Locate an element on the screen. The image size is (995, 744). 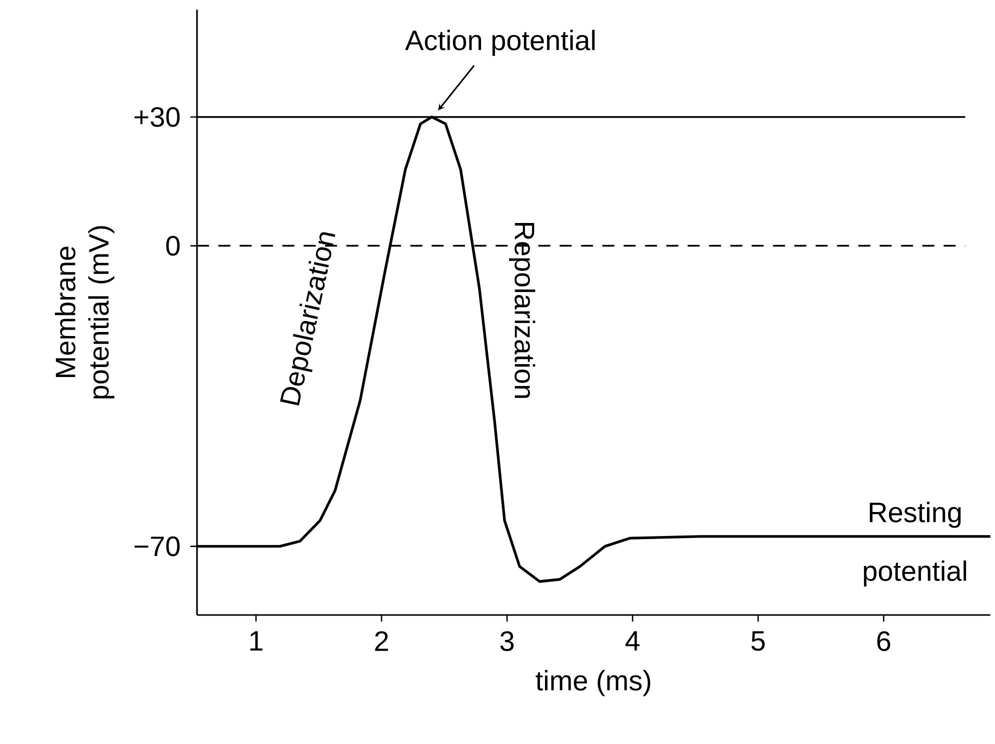
annotation: Resting potential is located at coordinates (915, 544).